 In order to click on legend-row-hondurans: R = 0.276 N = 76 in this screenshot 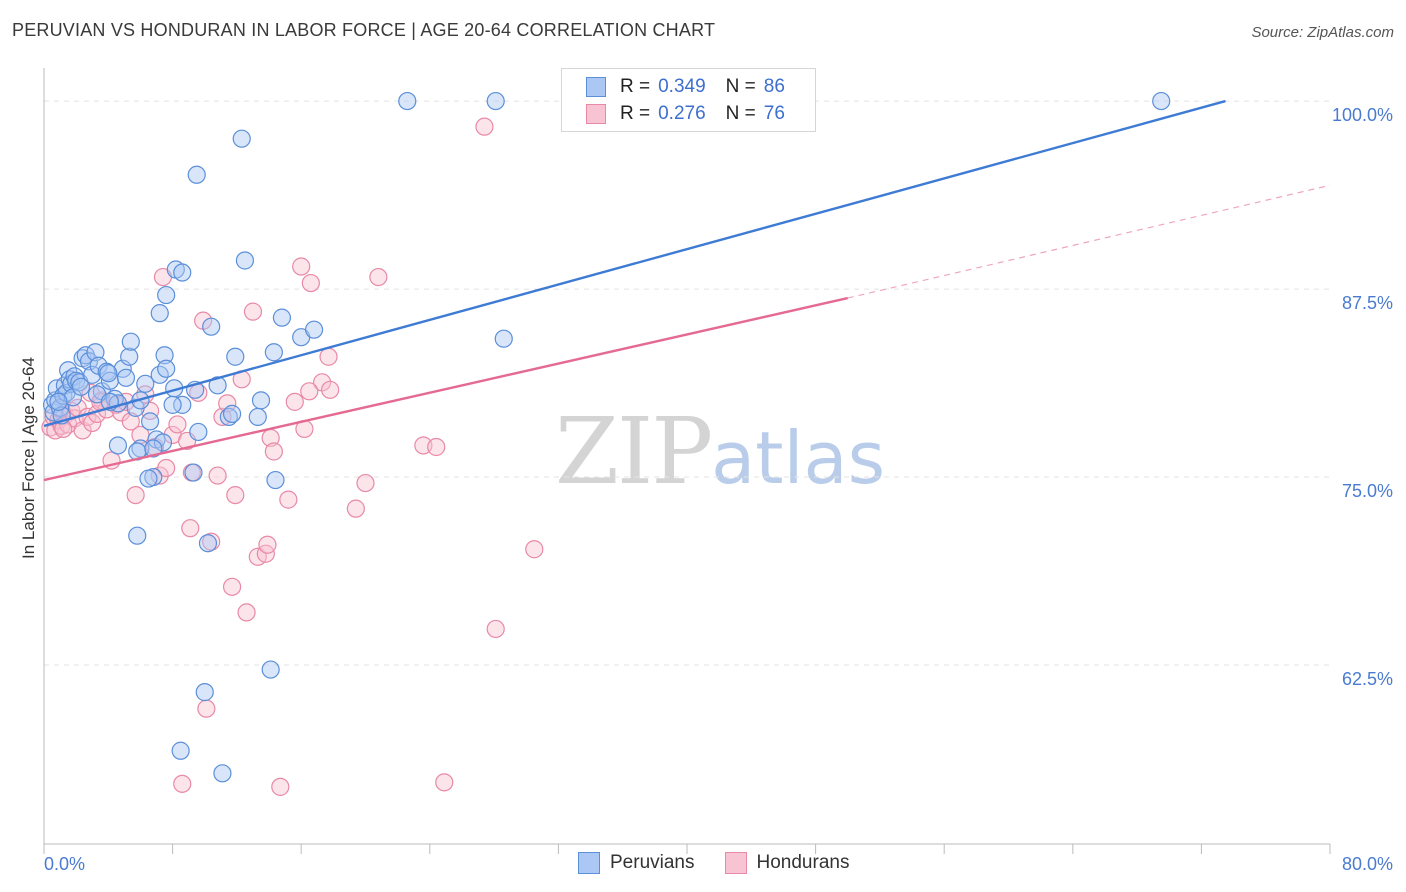, I will do `click(695, 114)`.